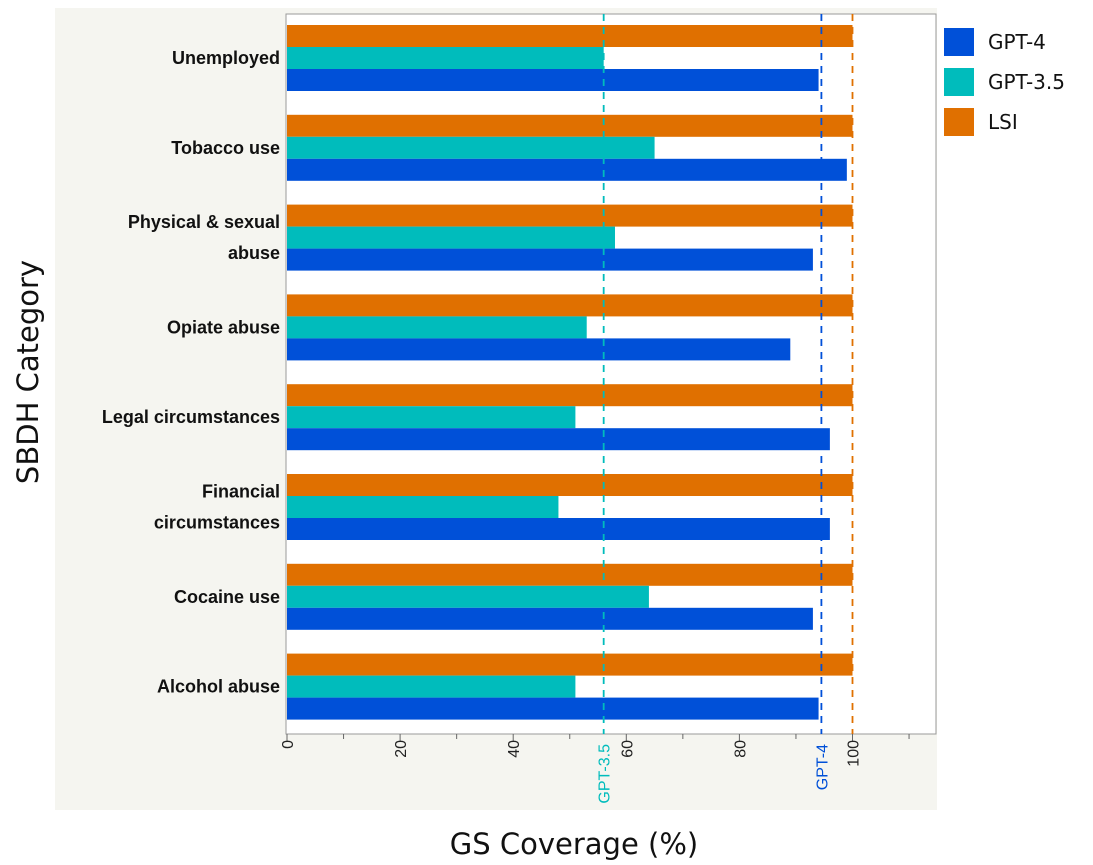 Image resolution: width=1093 pixels, height=865 pixels. Describe the element at coordinates (822, 767) in the screenshot. I see `ref-line-label-gpt-4: GPT-4` at that location.